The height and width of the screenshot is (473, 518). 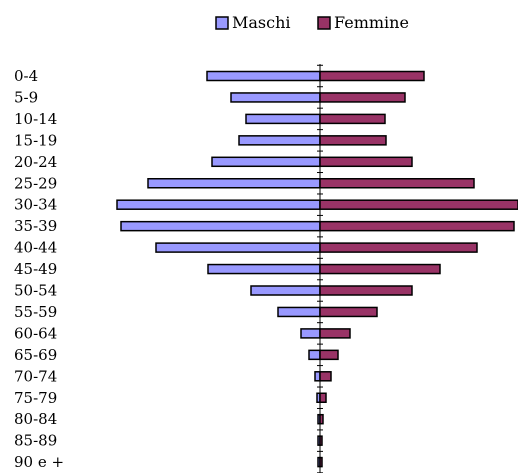 I want to click on y-tick-label-30-34: 30-34, so click(x=35, y=205).